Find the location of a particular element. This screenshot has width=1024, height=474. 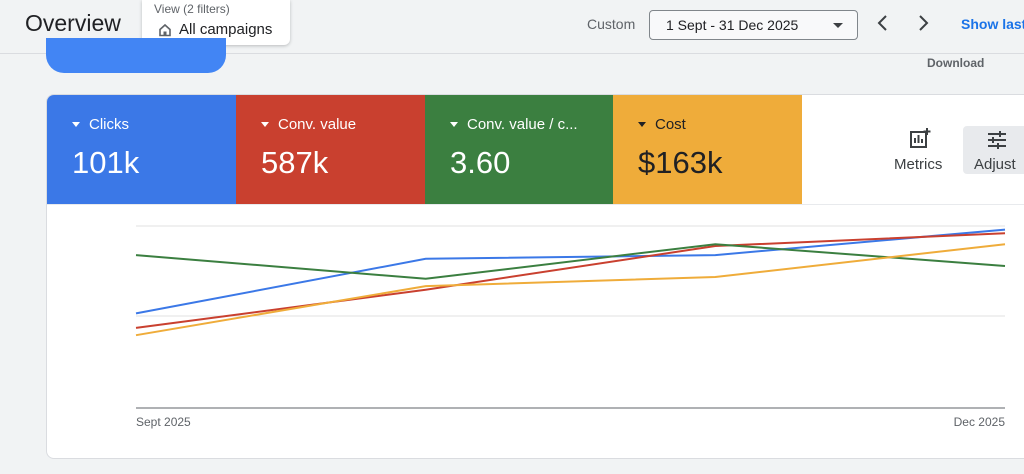

previous-period-button is located at coordinates (883, 23).